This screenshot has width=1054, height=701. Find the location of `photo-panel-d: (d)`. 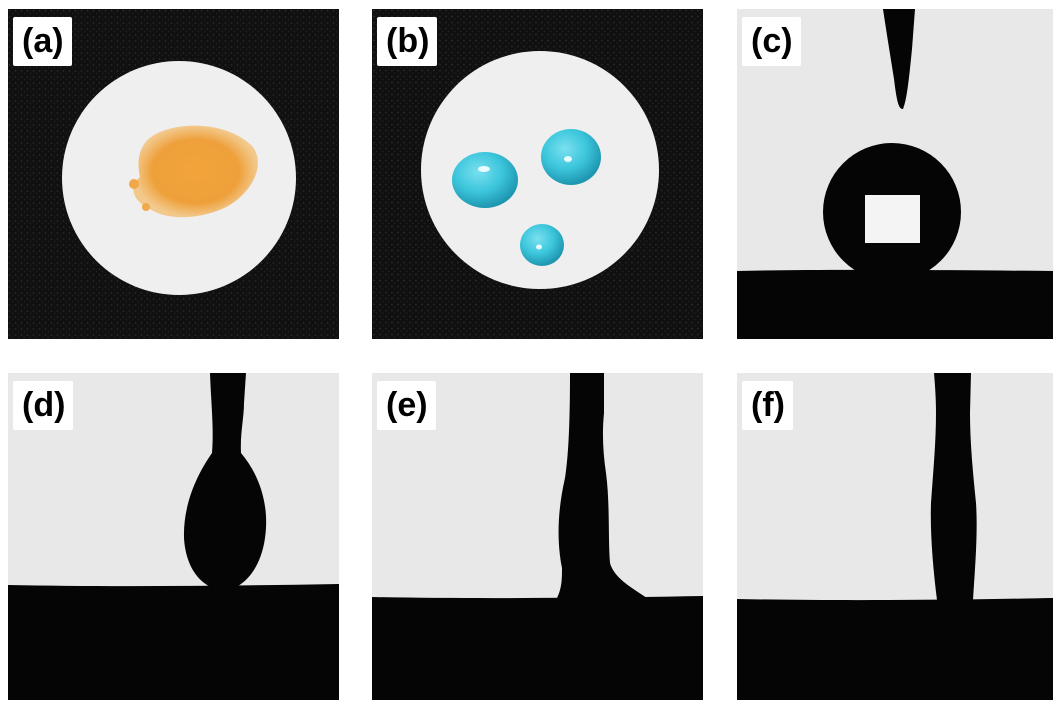

photo-panel-d: (d) is located at coordinates (173, 536).